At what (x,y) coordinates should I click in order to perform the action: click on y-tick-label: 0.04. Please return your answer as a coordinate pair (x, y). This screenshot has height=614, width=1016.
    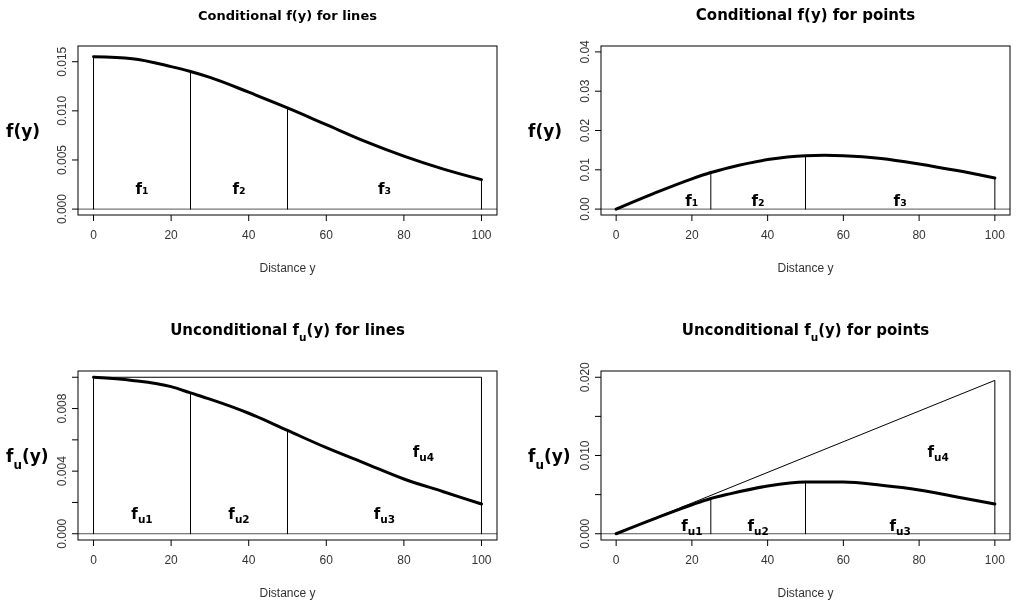
    Looking at the image, I should click on (585, 51).